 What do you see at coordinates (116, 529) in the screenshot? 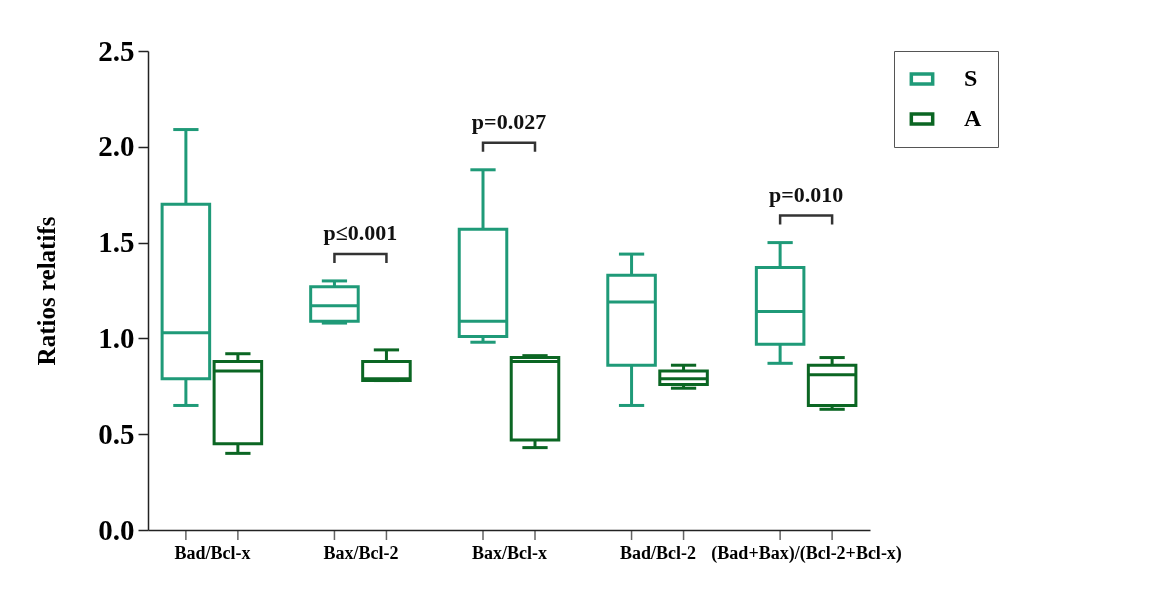
I see `y-tick-label: 0.0` at bounding box center [116, 529].